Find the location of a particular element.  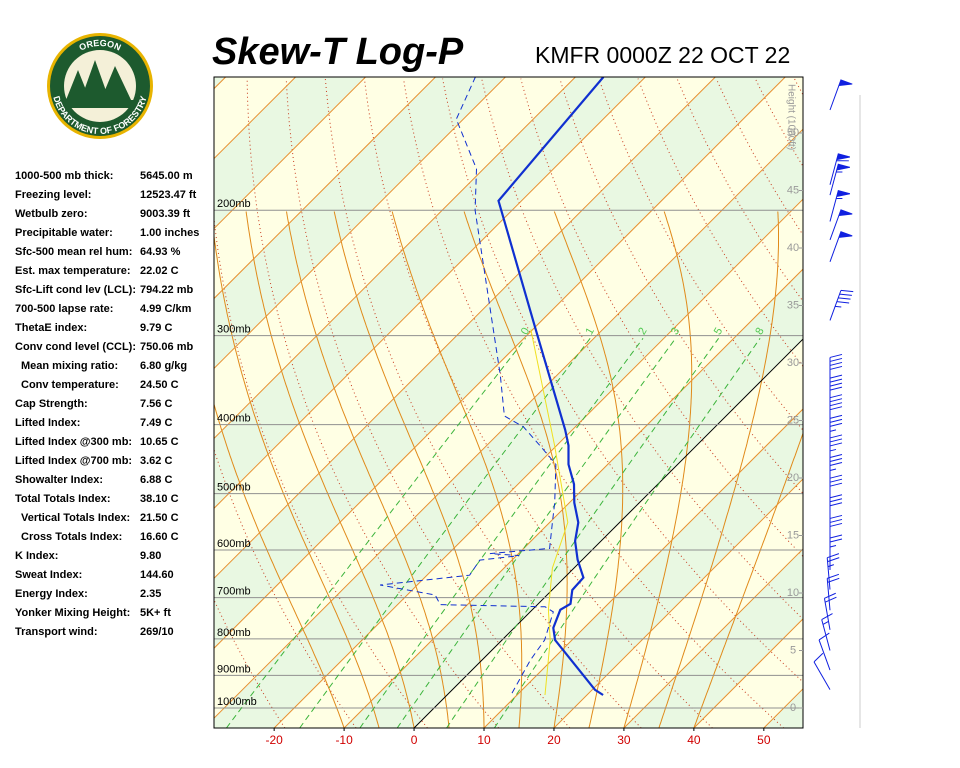

stat-label: Sweat Index: is located at coordinates (48, 575).